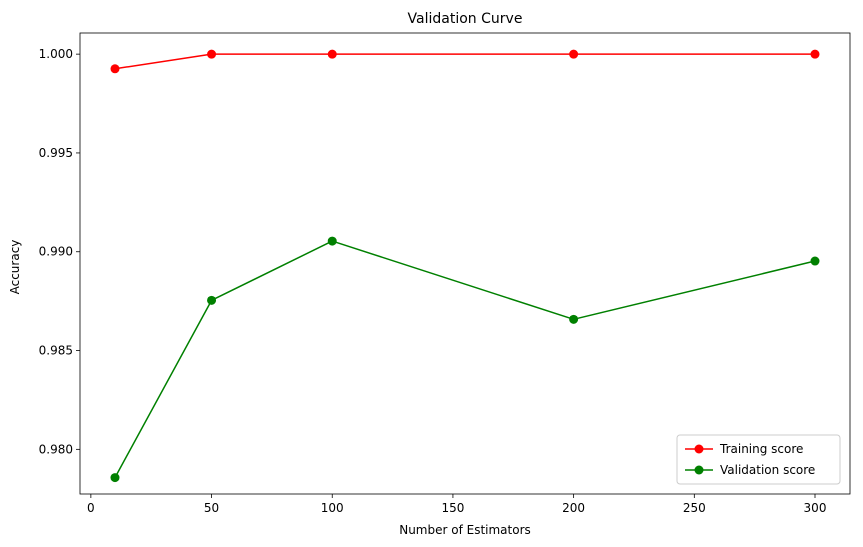 The height and width of the screenshot is (547, 863). What do you see at coordinates (452, 508) in the screenshot?
I see `x-tick-label: 150` at bounding box center [452, 508].